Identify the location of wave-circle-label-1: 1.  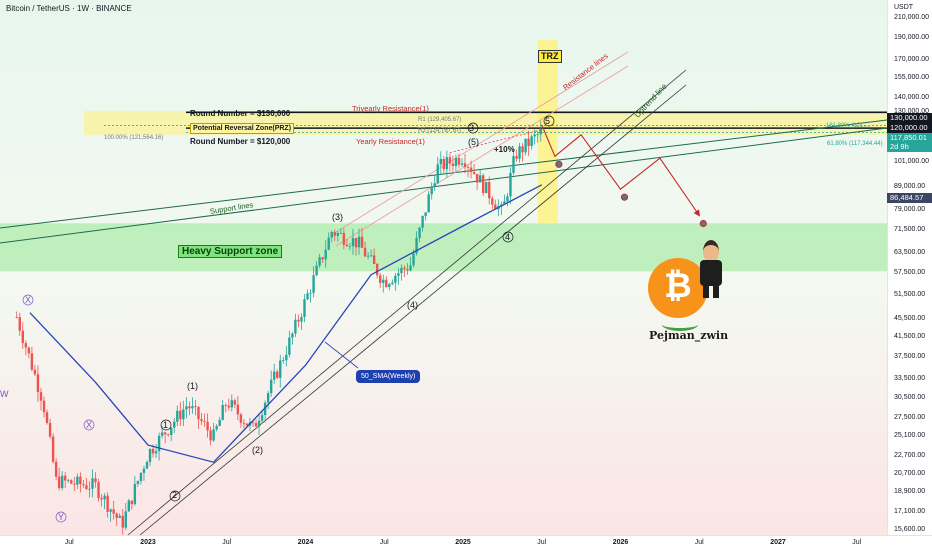
(166, 425).